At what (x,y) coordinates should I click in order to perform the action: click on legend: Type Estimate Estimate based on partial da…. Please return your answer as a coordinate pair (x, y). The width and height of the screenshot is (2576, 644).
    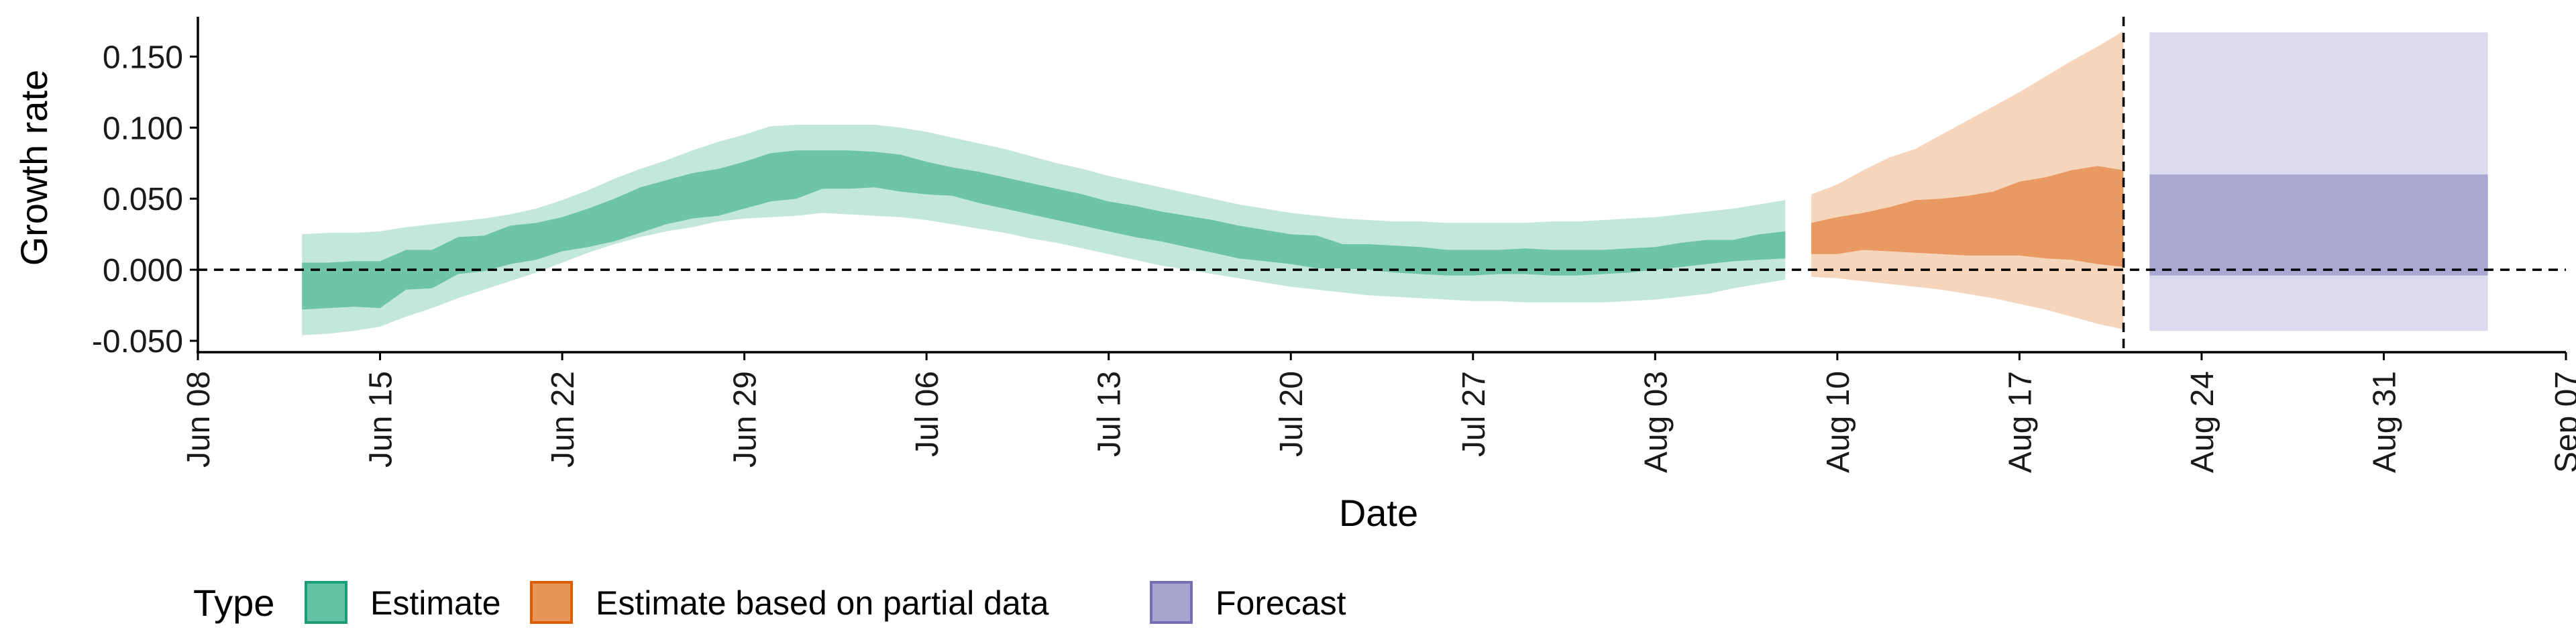
    Looking at the image, I should click on (769, 602).